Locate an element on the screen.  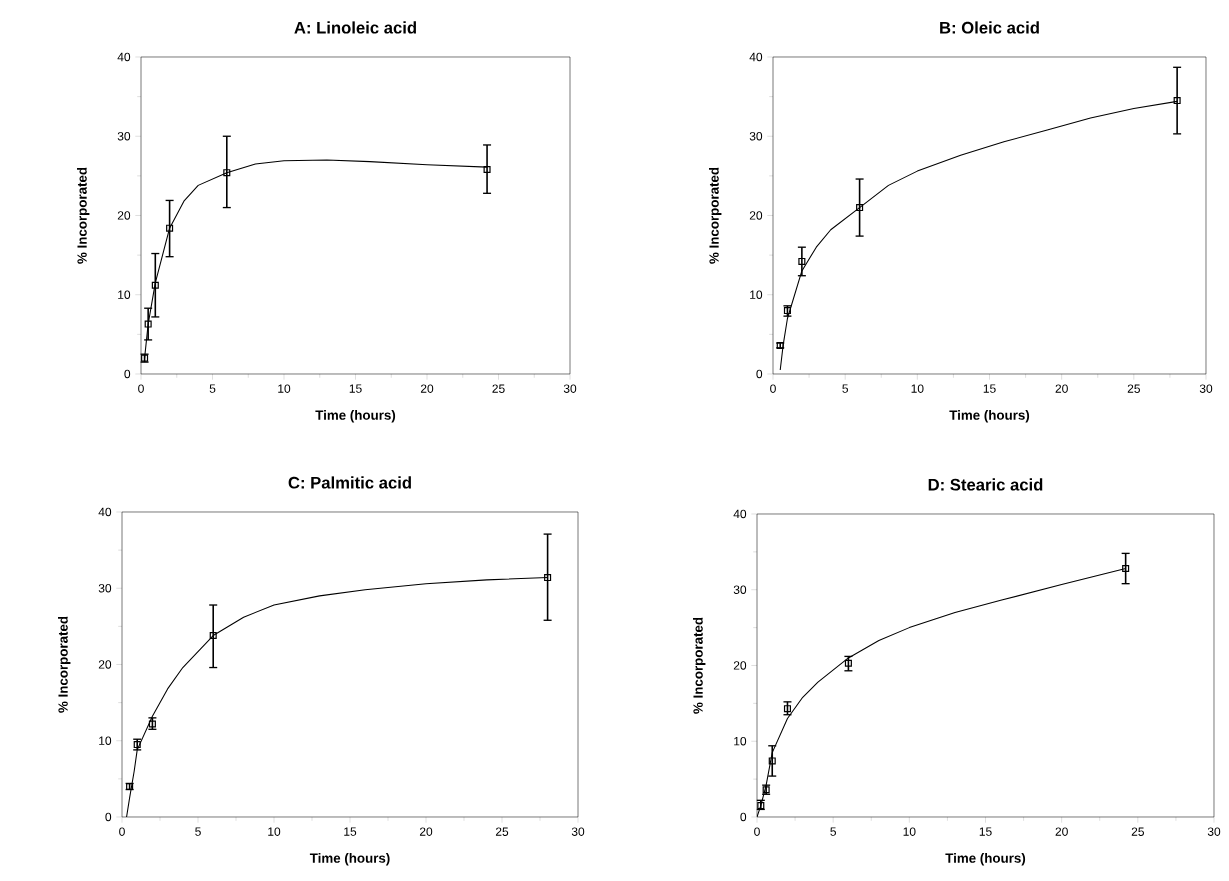
chart-title: C: Palmitic acid is located at coordinates (349, 482).